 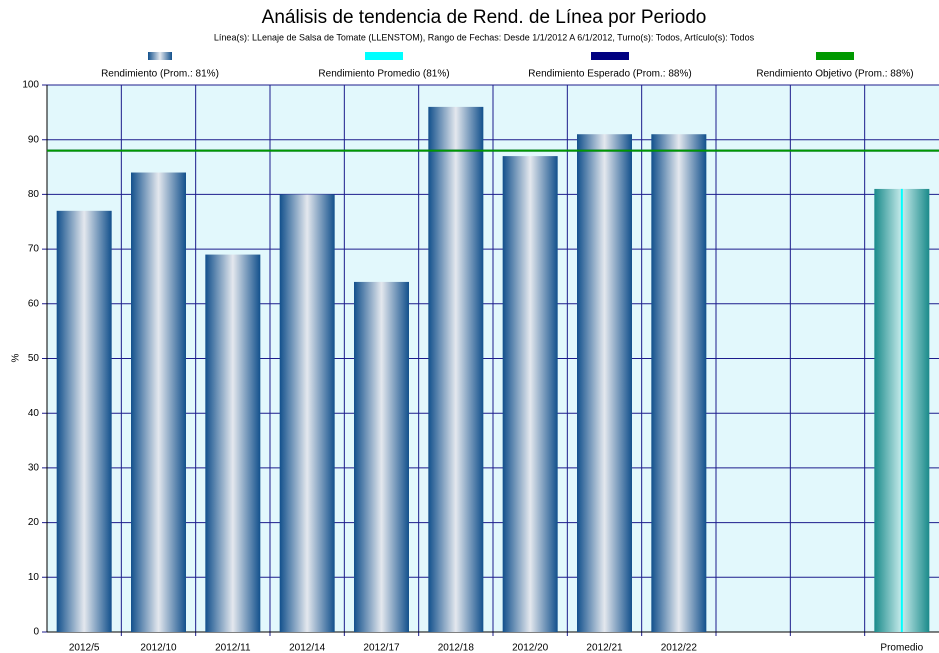 What do you see at coordinates (34, 577) in the screenshot?
I see `y-tick-label: 10` at bounding box center [34, 577].